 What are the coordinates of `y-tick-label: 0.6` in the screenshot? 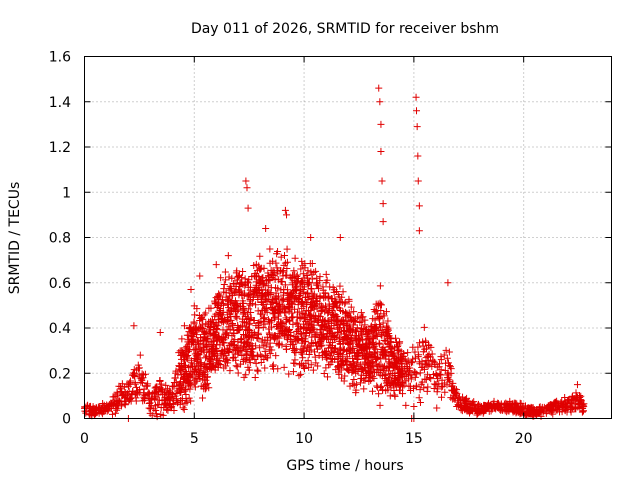 It's located at (60, 284).